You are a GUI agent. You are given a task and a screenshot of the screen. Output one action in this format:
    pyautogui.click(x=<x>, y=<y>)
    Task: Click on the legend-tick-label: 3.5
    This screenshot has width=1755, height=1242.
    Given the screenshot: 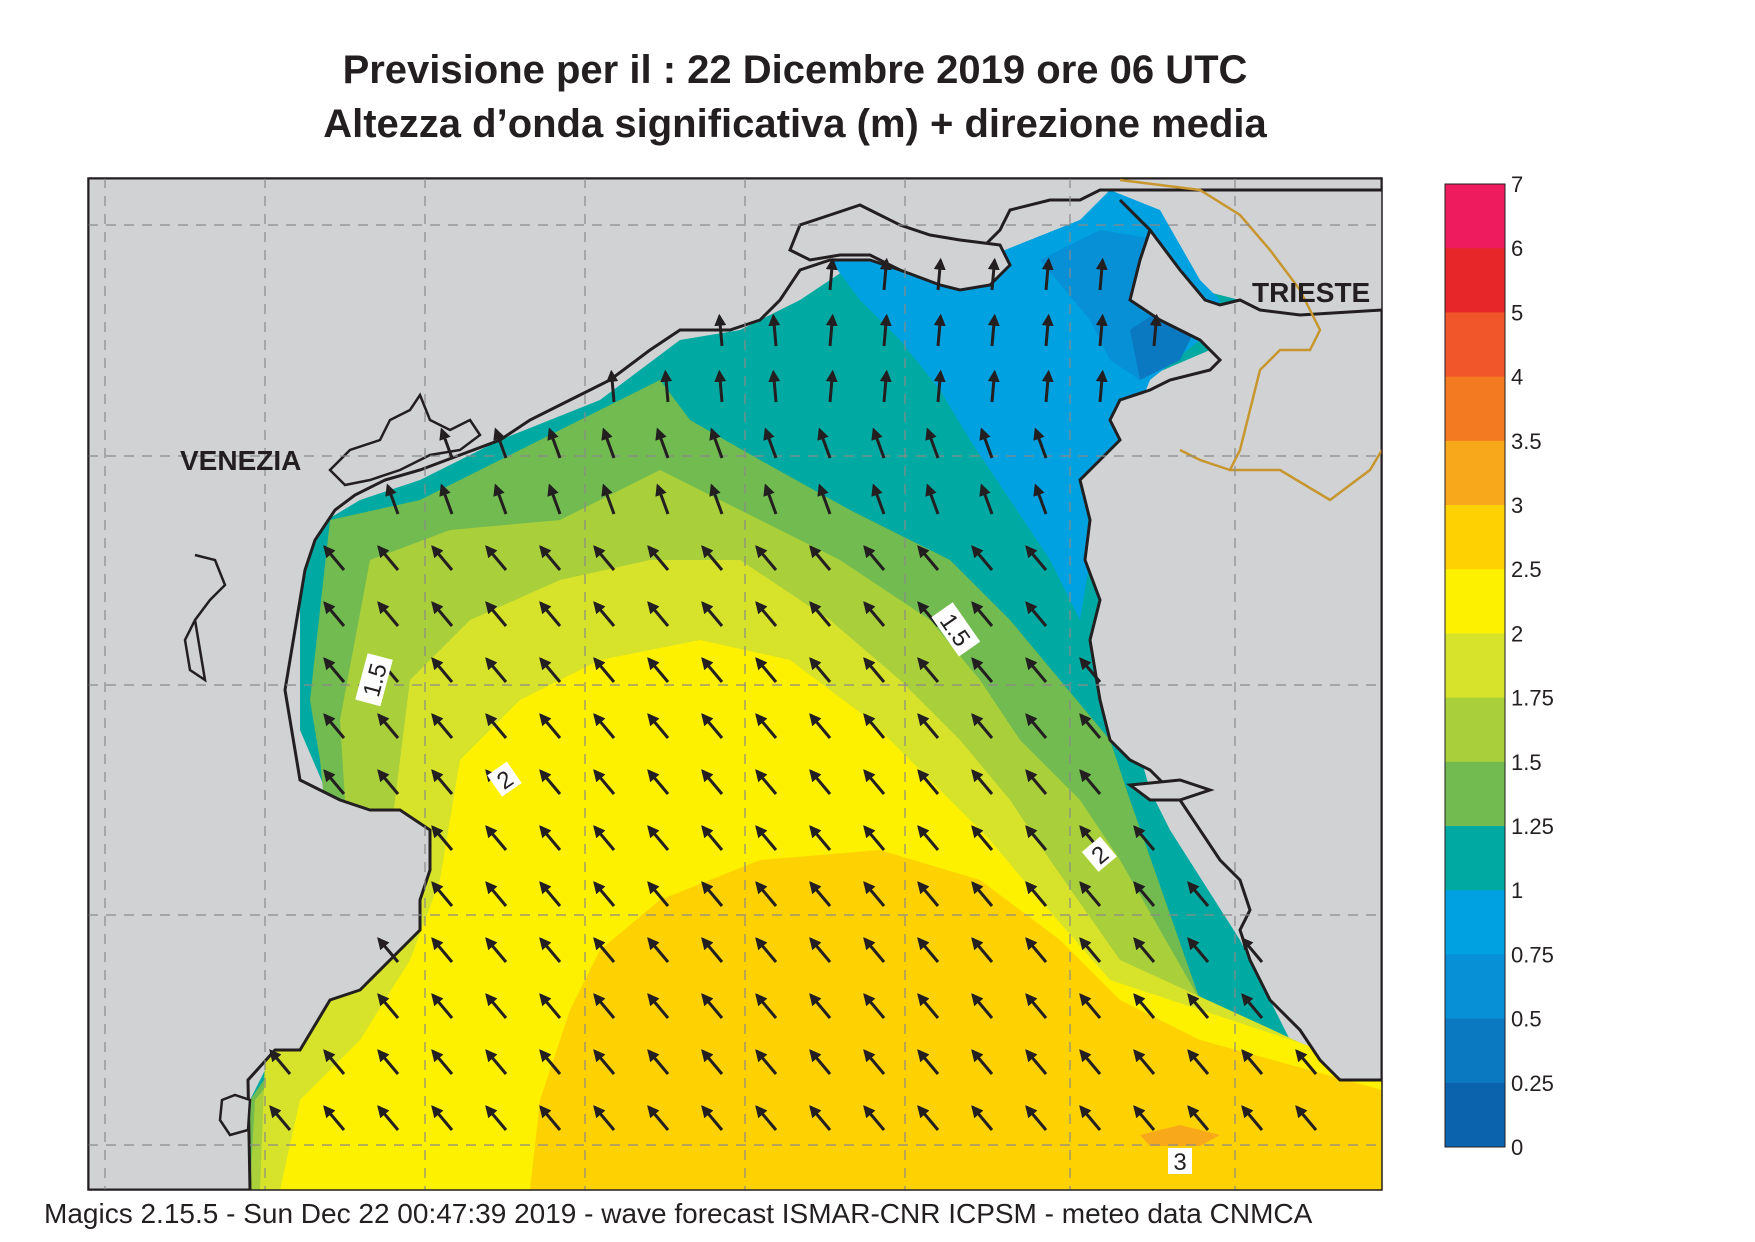 What is the action you would take?
    pyautogui.click(x=1526, y=441)
    